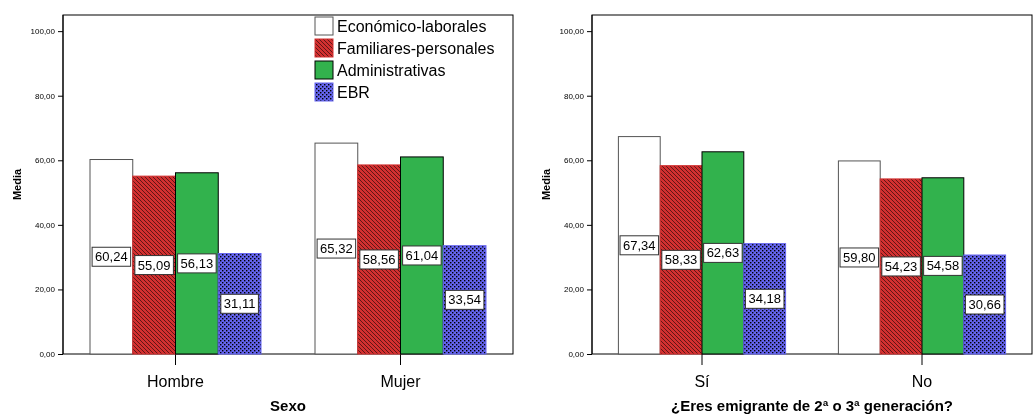 This screenshot has width=1034, height=415. What do you see at coordinates (239, 304) in the screenshot?
I see `data-label: 31,11` at bounding box center [239, 304].